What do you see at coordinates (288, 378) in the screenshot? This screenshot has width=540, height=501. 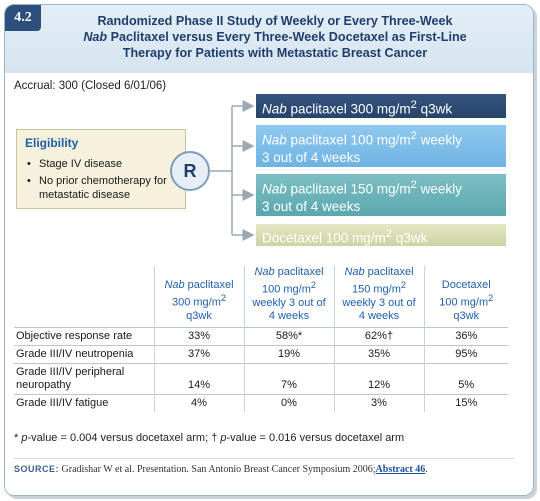 I see `table-cell: 7%` at bounding box center [288, 378].